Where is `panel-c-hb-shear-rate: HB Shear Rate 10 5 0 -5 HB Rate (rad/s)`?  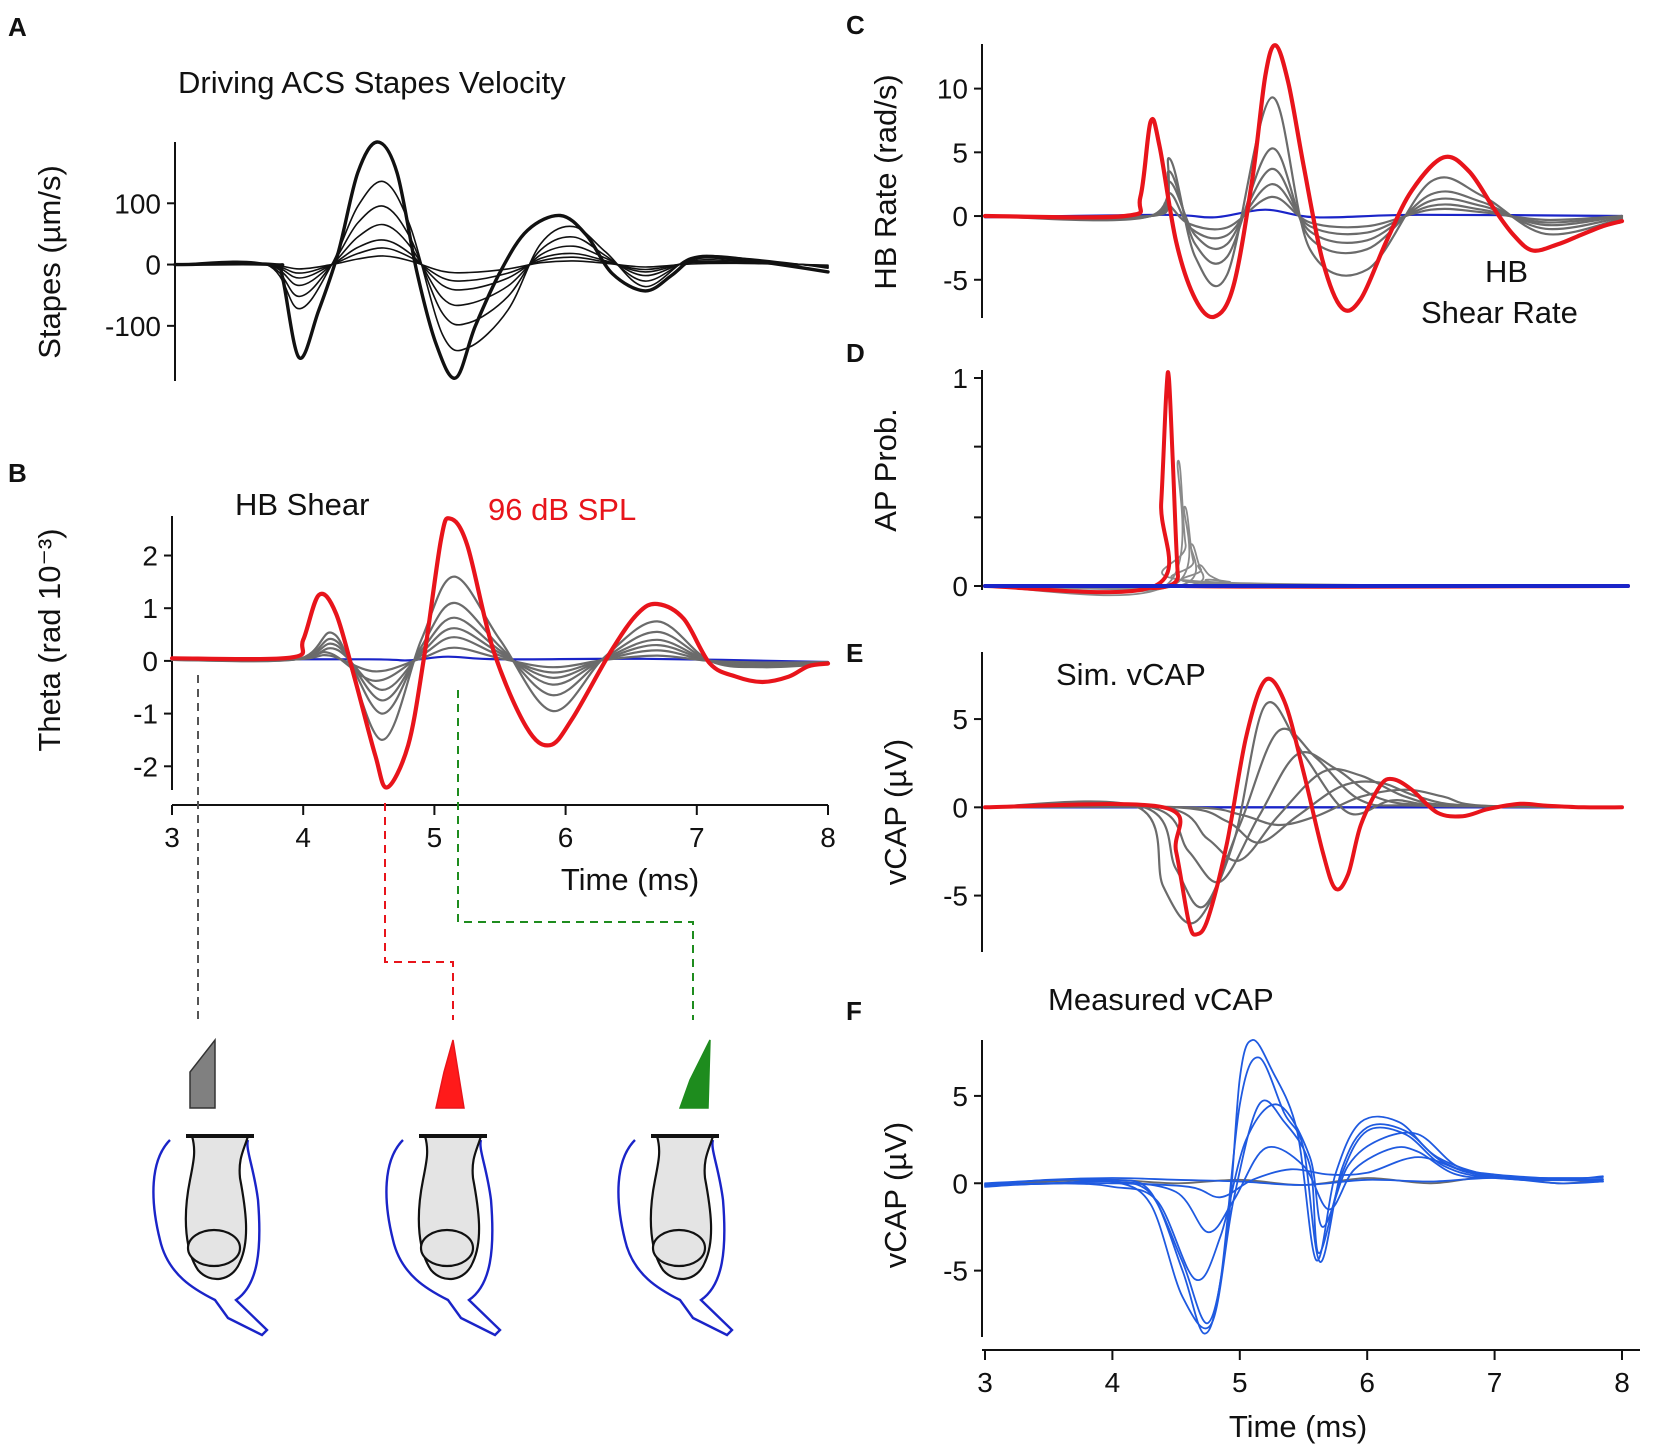
panel-c-hb-shear-rate: HB Shear Rate 10 5 0 -5 HB Rate (rad/s) is located at coordinates (1246, 186).